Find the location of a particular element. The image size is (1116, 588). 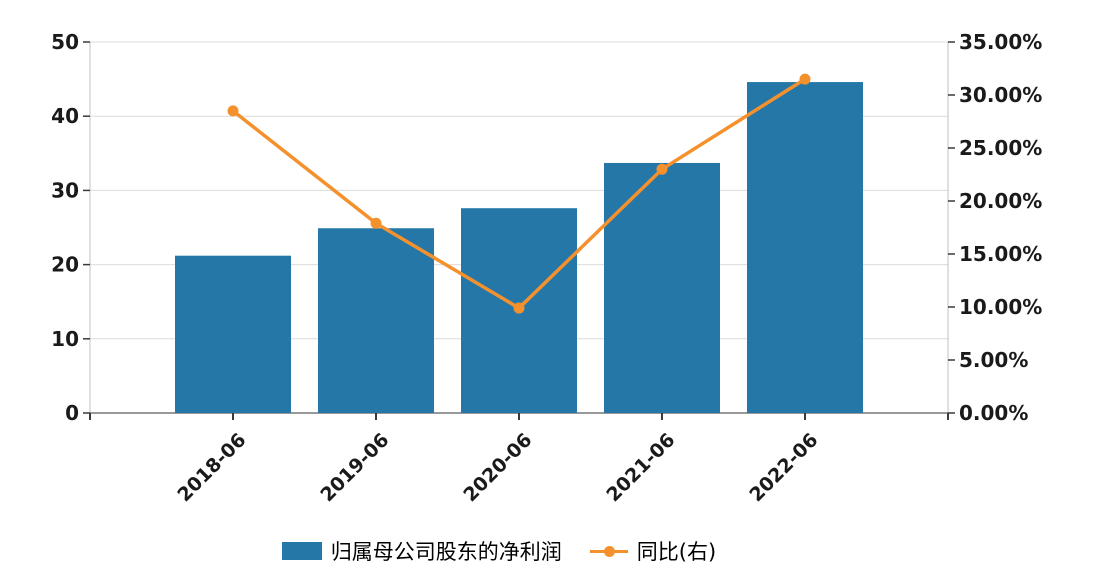

x-axis-label-2019-06: 2019-06 is located at coordinates (354, 467).